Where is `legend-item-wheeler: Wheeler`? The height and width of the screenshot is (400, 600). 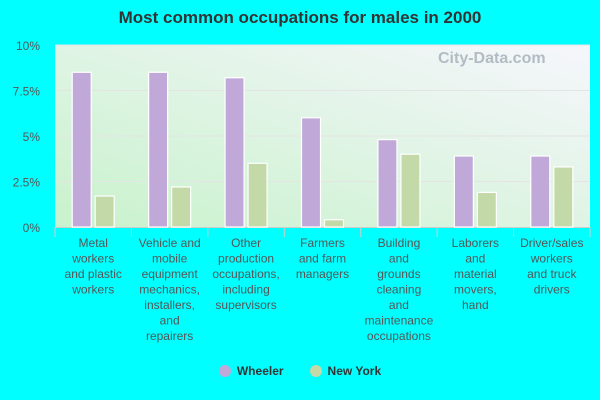
legend-item-wheeler: Wheeler is located at coordinates (251, 371).